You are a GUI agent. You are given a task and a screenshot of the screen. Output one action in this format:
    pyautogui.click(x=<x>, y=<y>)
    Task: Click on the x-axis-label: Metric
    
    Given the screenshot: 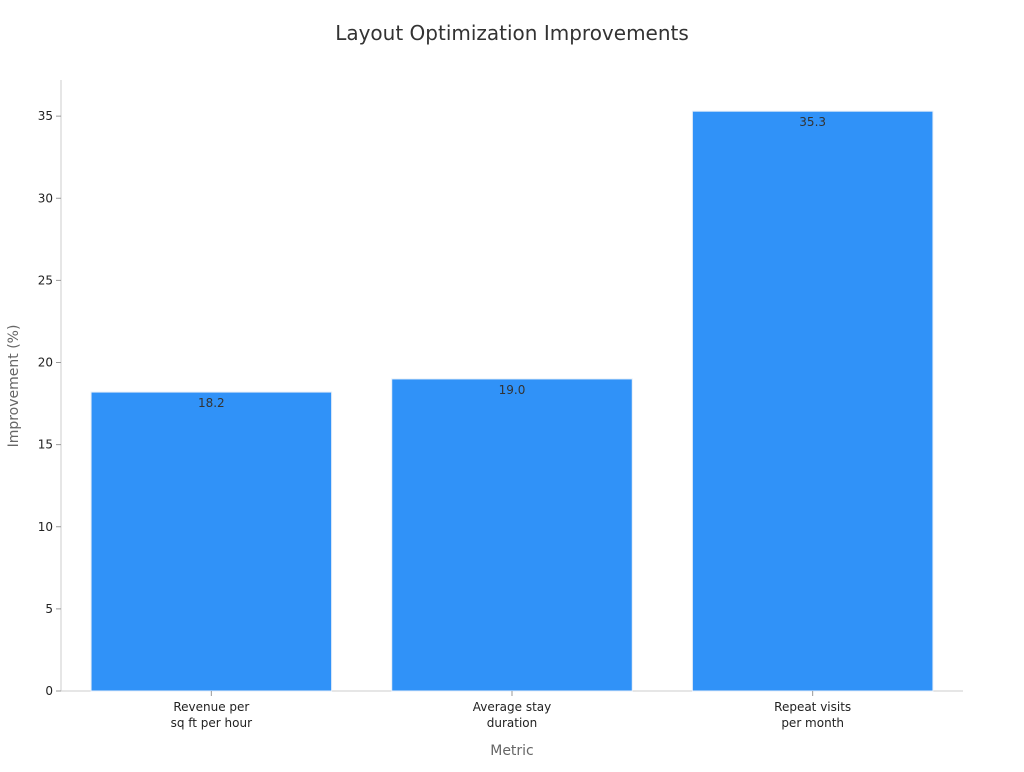 What is the action you would take?
    pyautogui.click(x=512, y=751)
    